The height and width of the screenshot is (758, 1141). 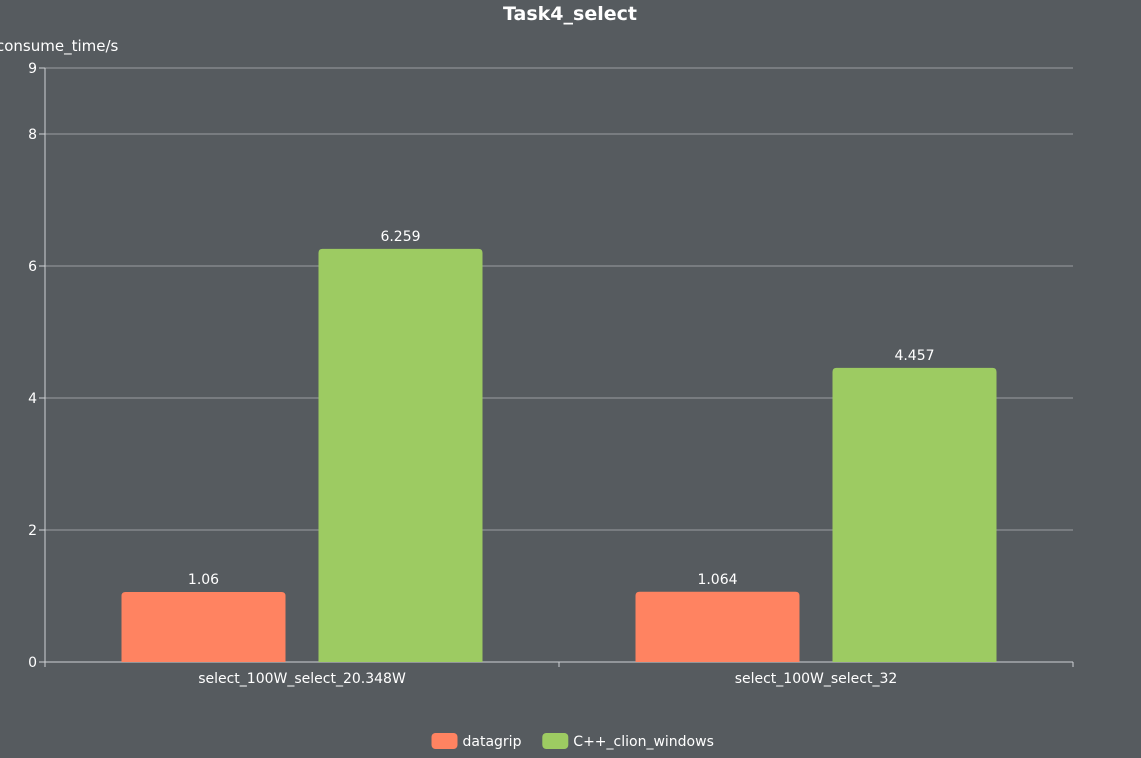 I want to click on legend-item-c-clion-windows: C++_clion_windows, so click(x=628, y=741).